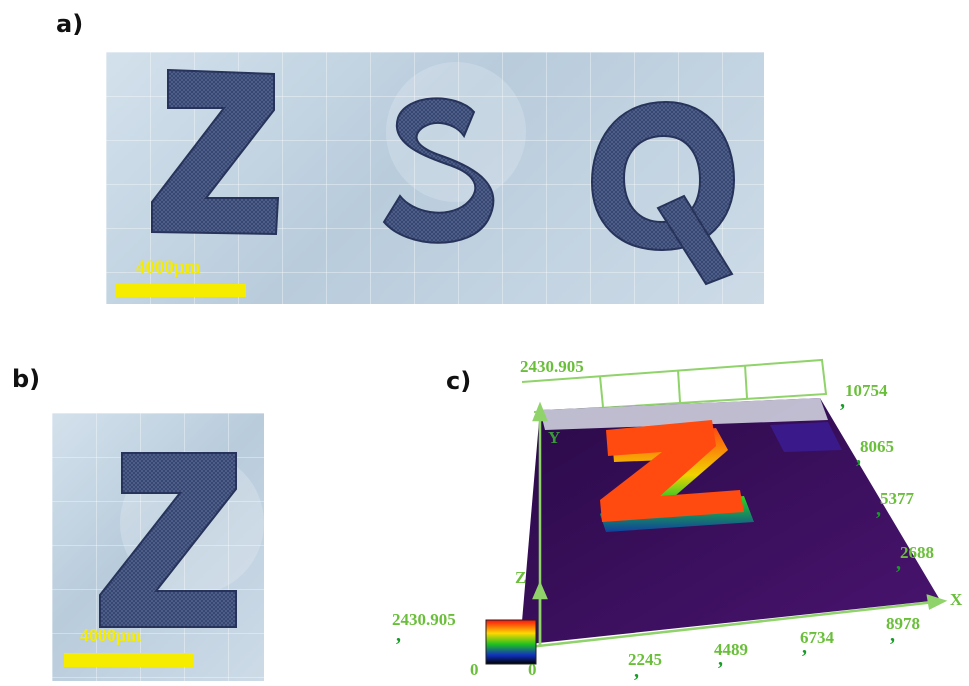  I want to click on origin-label: 0, so click(532, 669).